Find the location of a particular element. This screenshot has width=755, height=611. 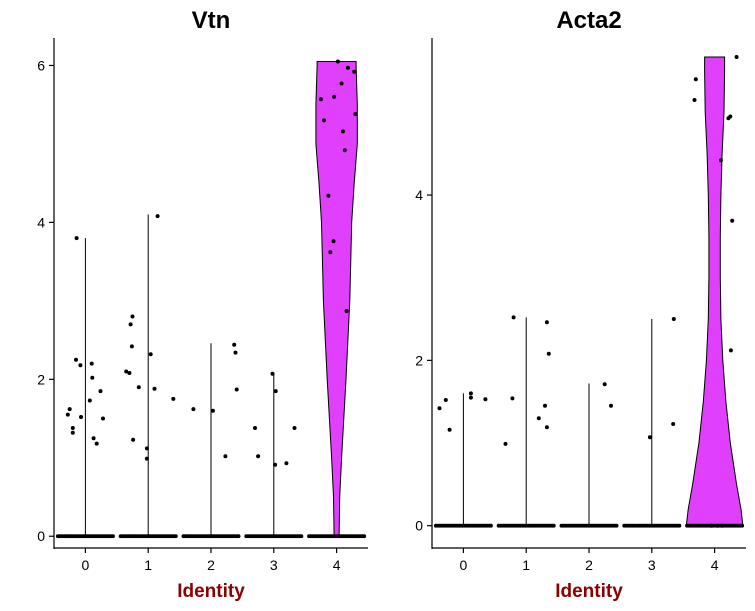

x-tick-label: 2 is located at coordinates (211, 565).